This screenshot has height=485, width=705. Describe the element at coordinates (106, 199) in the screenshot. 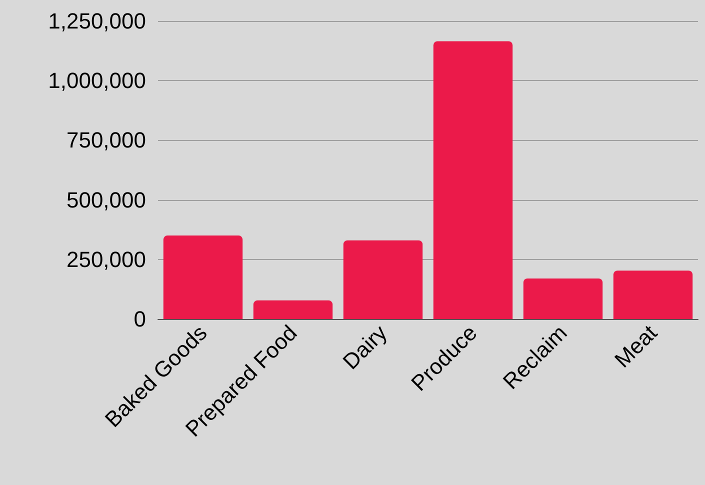

I see `y-tick-label: 500,000` at that location.